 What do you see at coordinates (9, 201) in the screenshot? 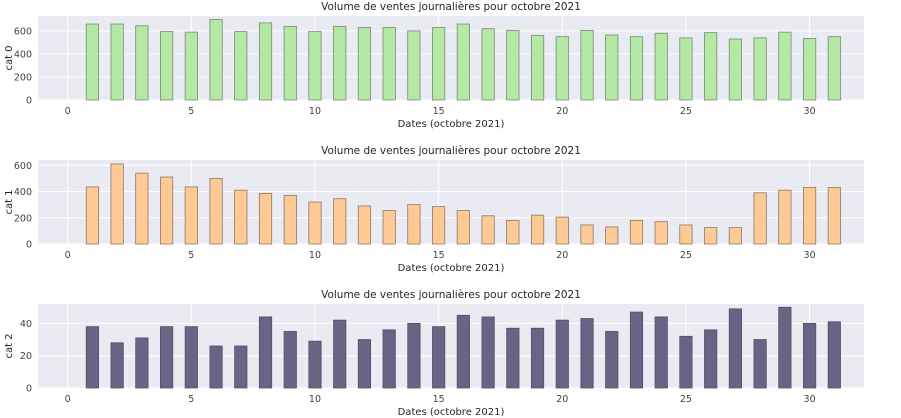
I see `y-axis-label: cat 1` at bounding box center [9, 201].